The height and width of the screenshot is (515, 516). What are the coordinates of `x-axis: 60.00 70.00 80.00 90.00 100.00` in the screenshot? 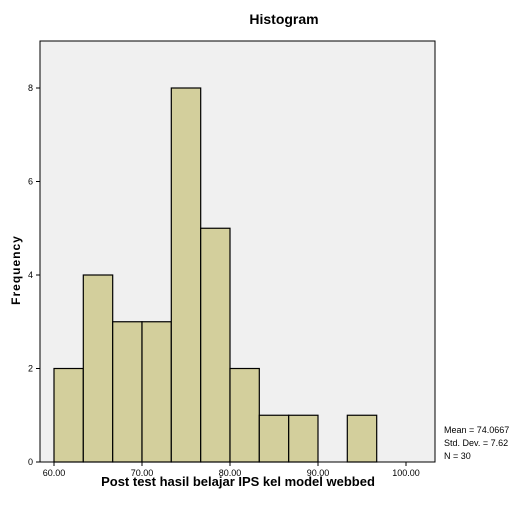 It's located at (231, 470).